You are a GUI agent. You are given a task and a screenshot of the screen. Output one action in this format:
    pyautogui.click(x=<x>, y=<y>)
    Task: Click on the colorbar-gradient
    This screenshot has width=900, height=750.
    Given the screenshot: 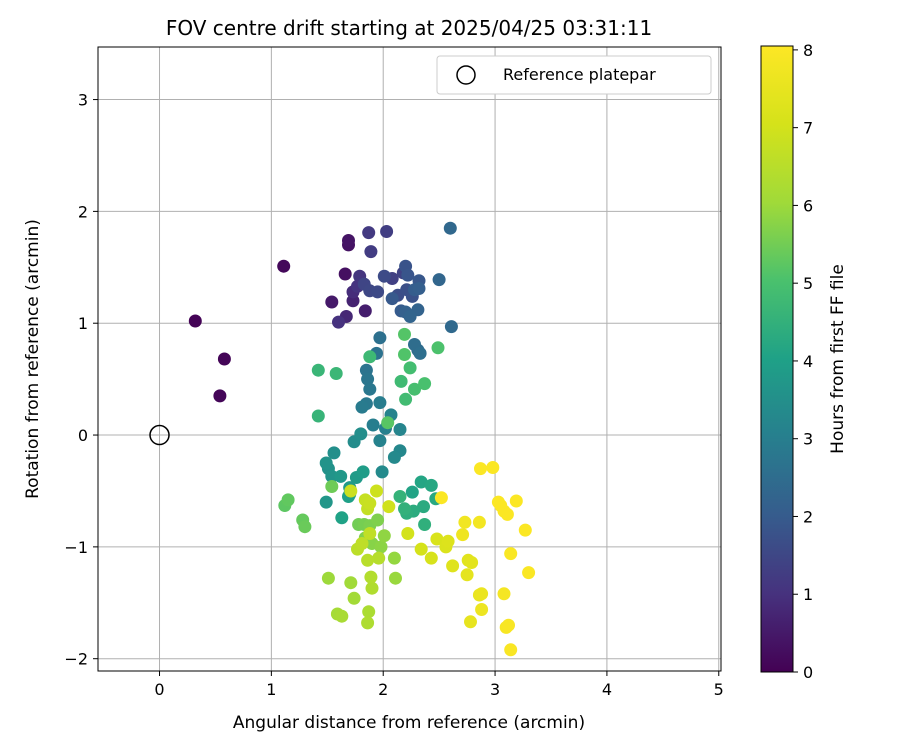 What is the action you would take?
    pyautogui.click(x=777, y=359)
    